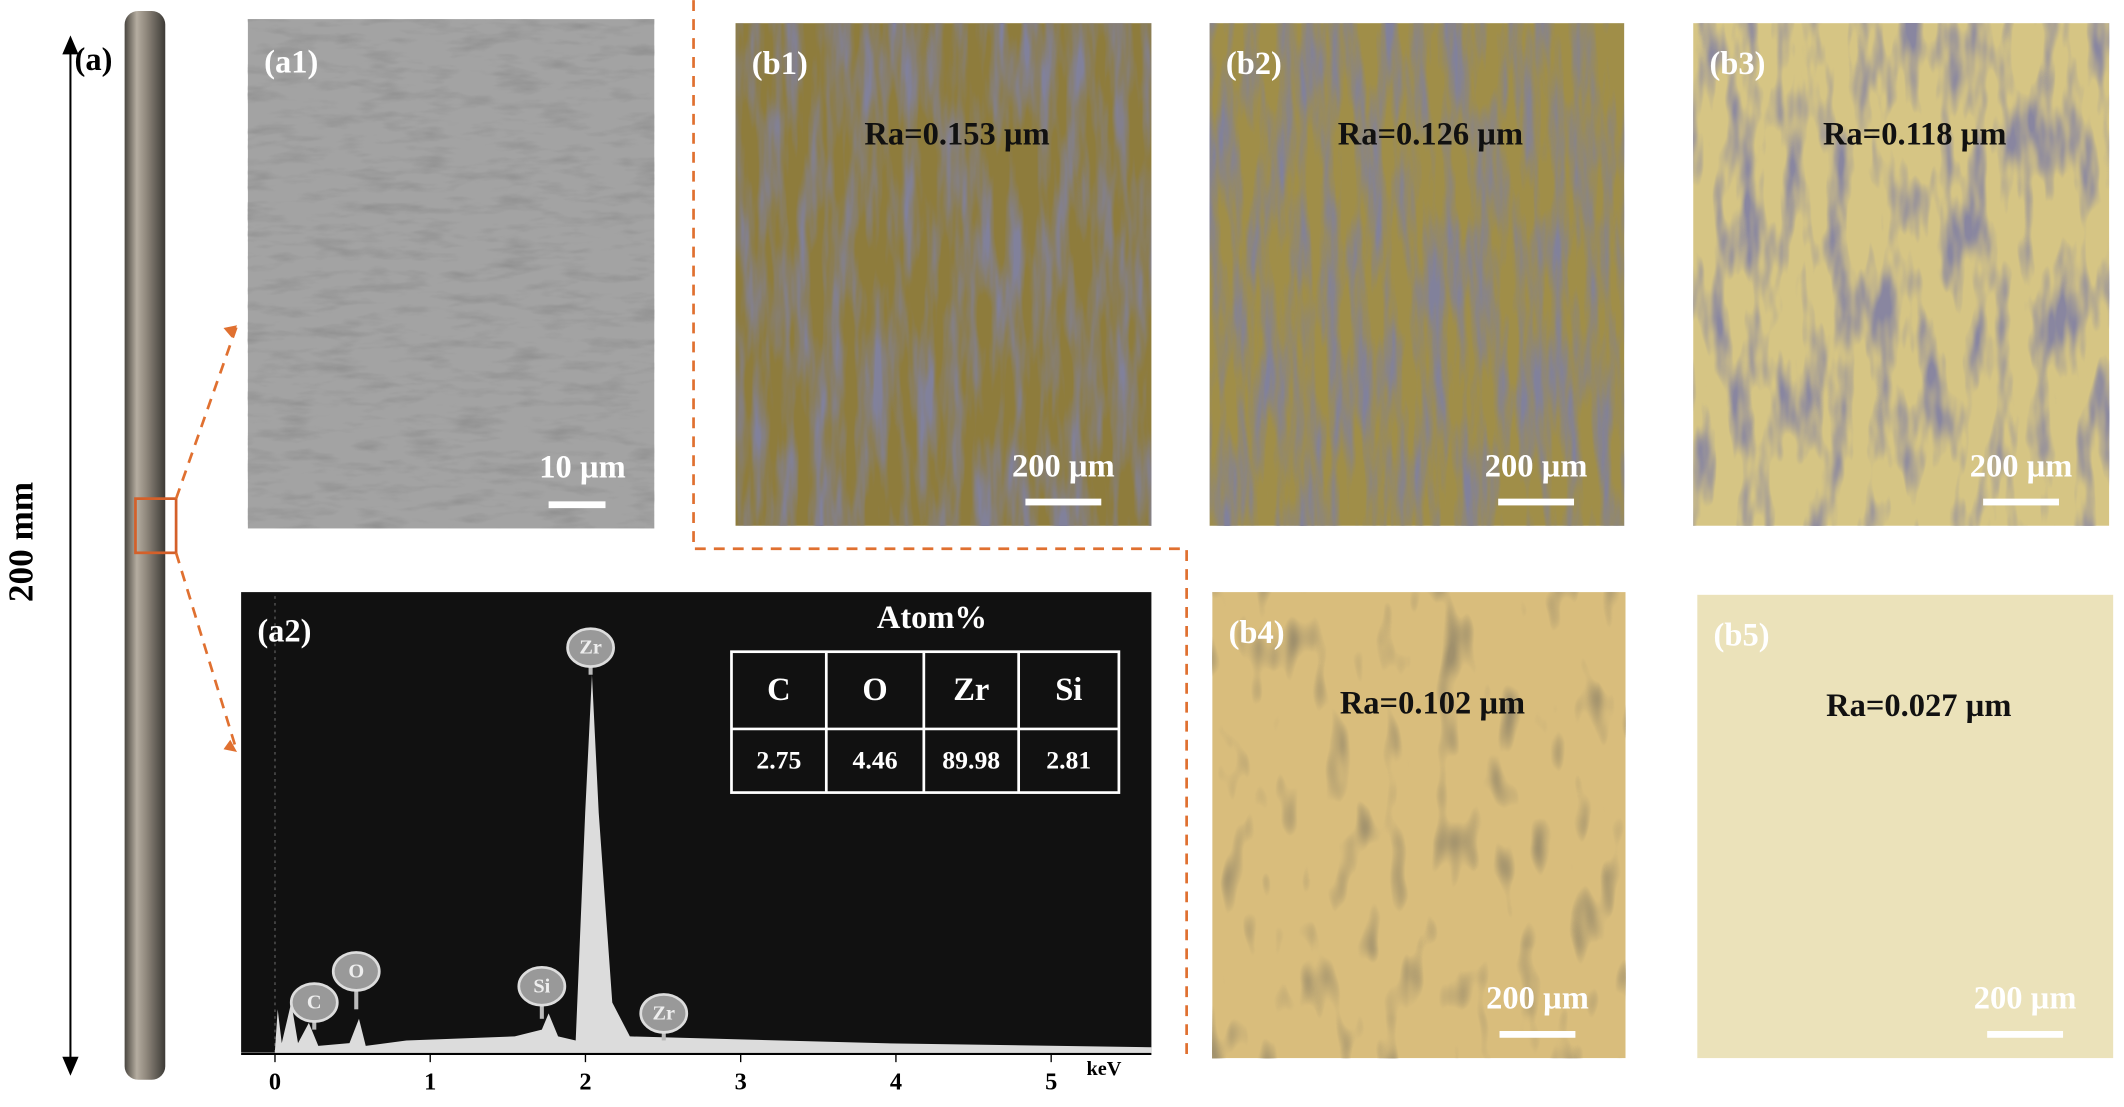  I want to click on peak-label: O, so click(356, 971).